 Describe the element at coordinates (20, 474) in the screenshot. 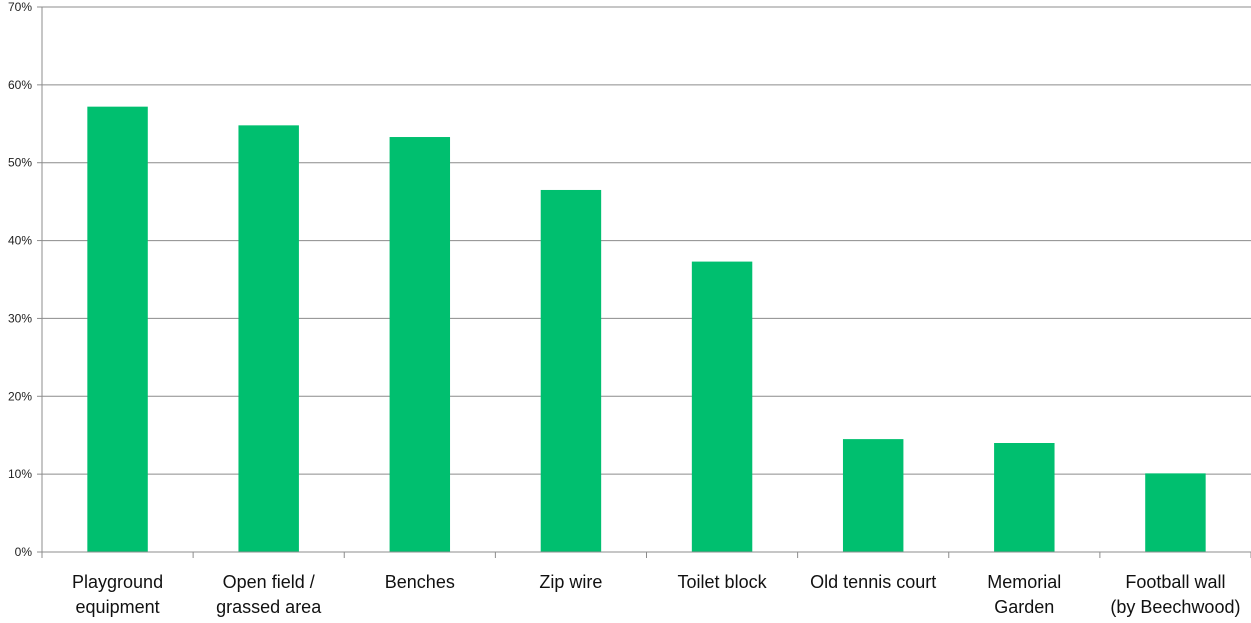

I see `y-tick-label: 10%` at that location.